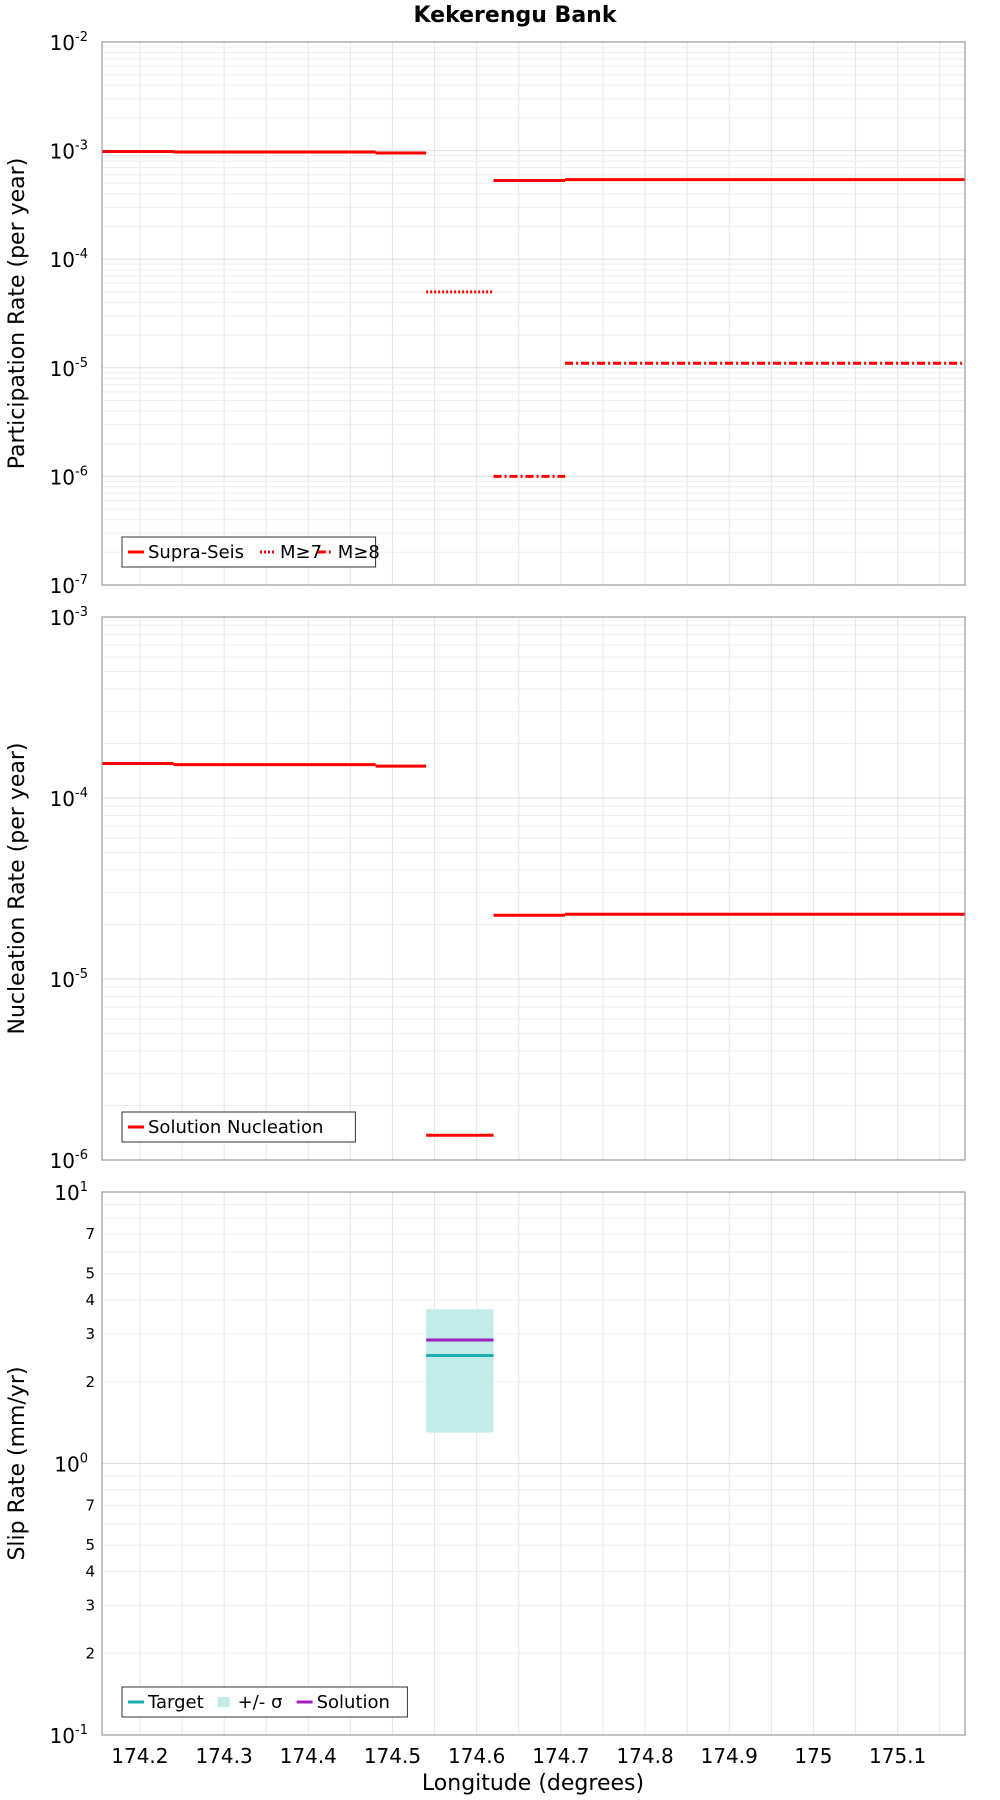 Image resolution: width=1000 pixels, height=1800 pixels. Describe the element at coordinates (516, 15) in the screenshot. I see `chart-title: Kekerengu Bank` at that location.